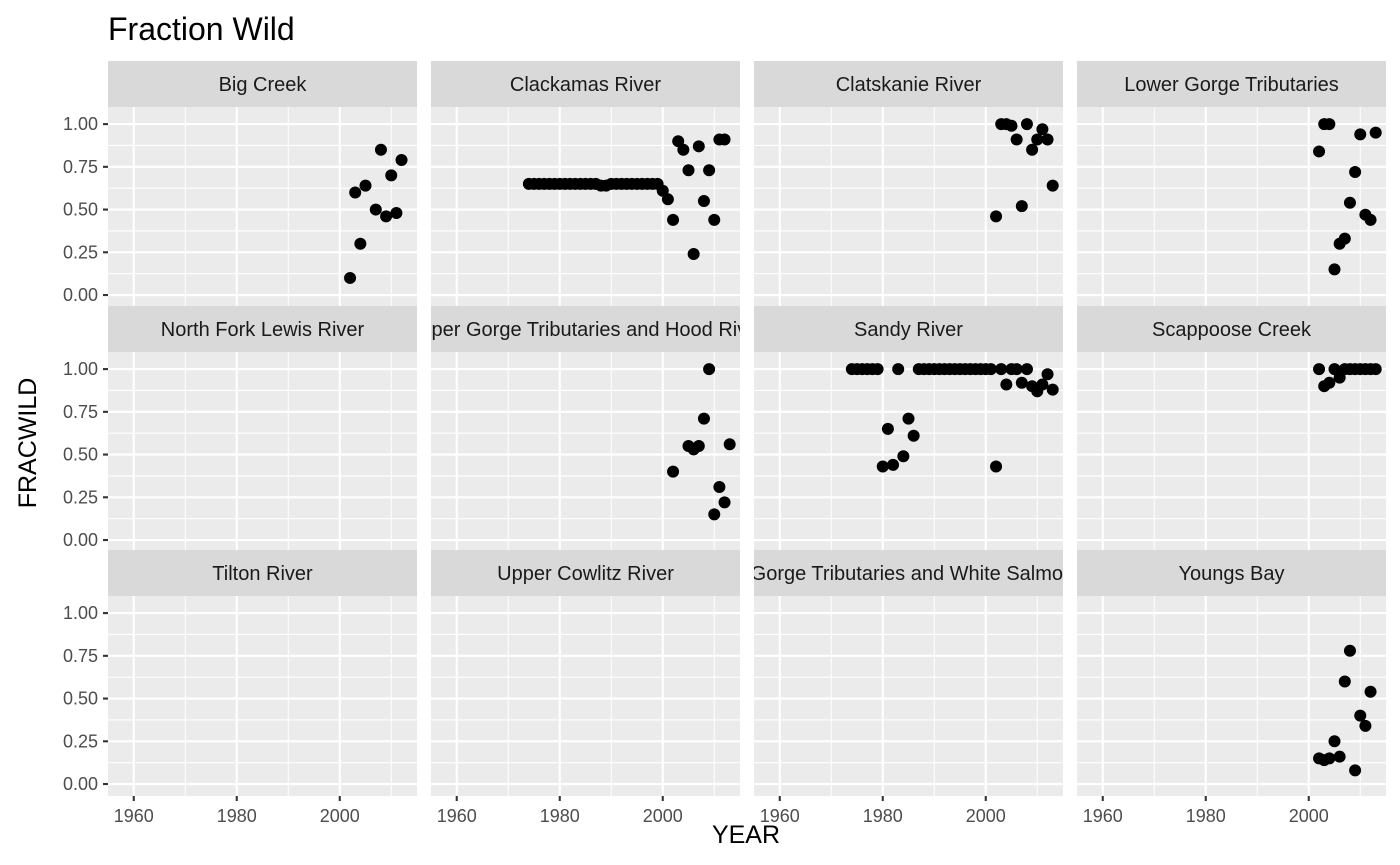 The image size is (1400, 865). I want to click on facet-panel: Clatskanie River, so click(908, 184).